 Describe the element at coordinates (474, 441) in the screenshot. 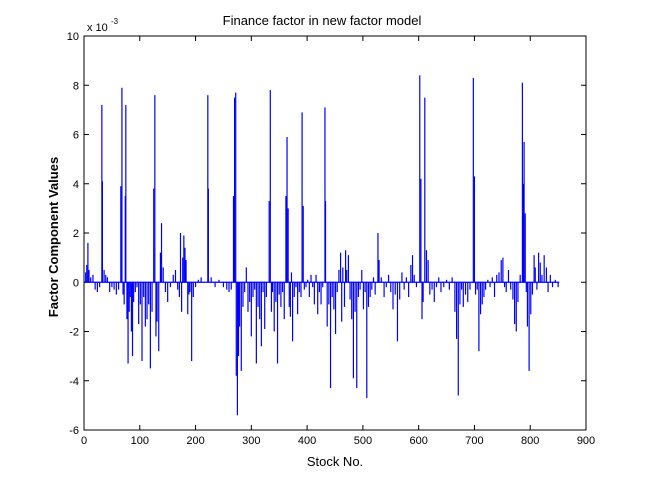

I see `x-tick-label: 700` at that location.